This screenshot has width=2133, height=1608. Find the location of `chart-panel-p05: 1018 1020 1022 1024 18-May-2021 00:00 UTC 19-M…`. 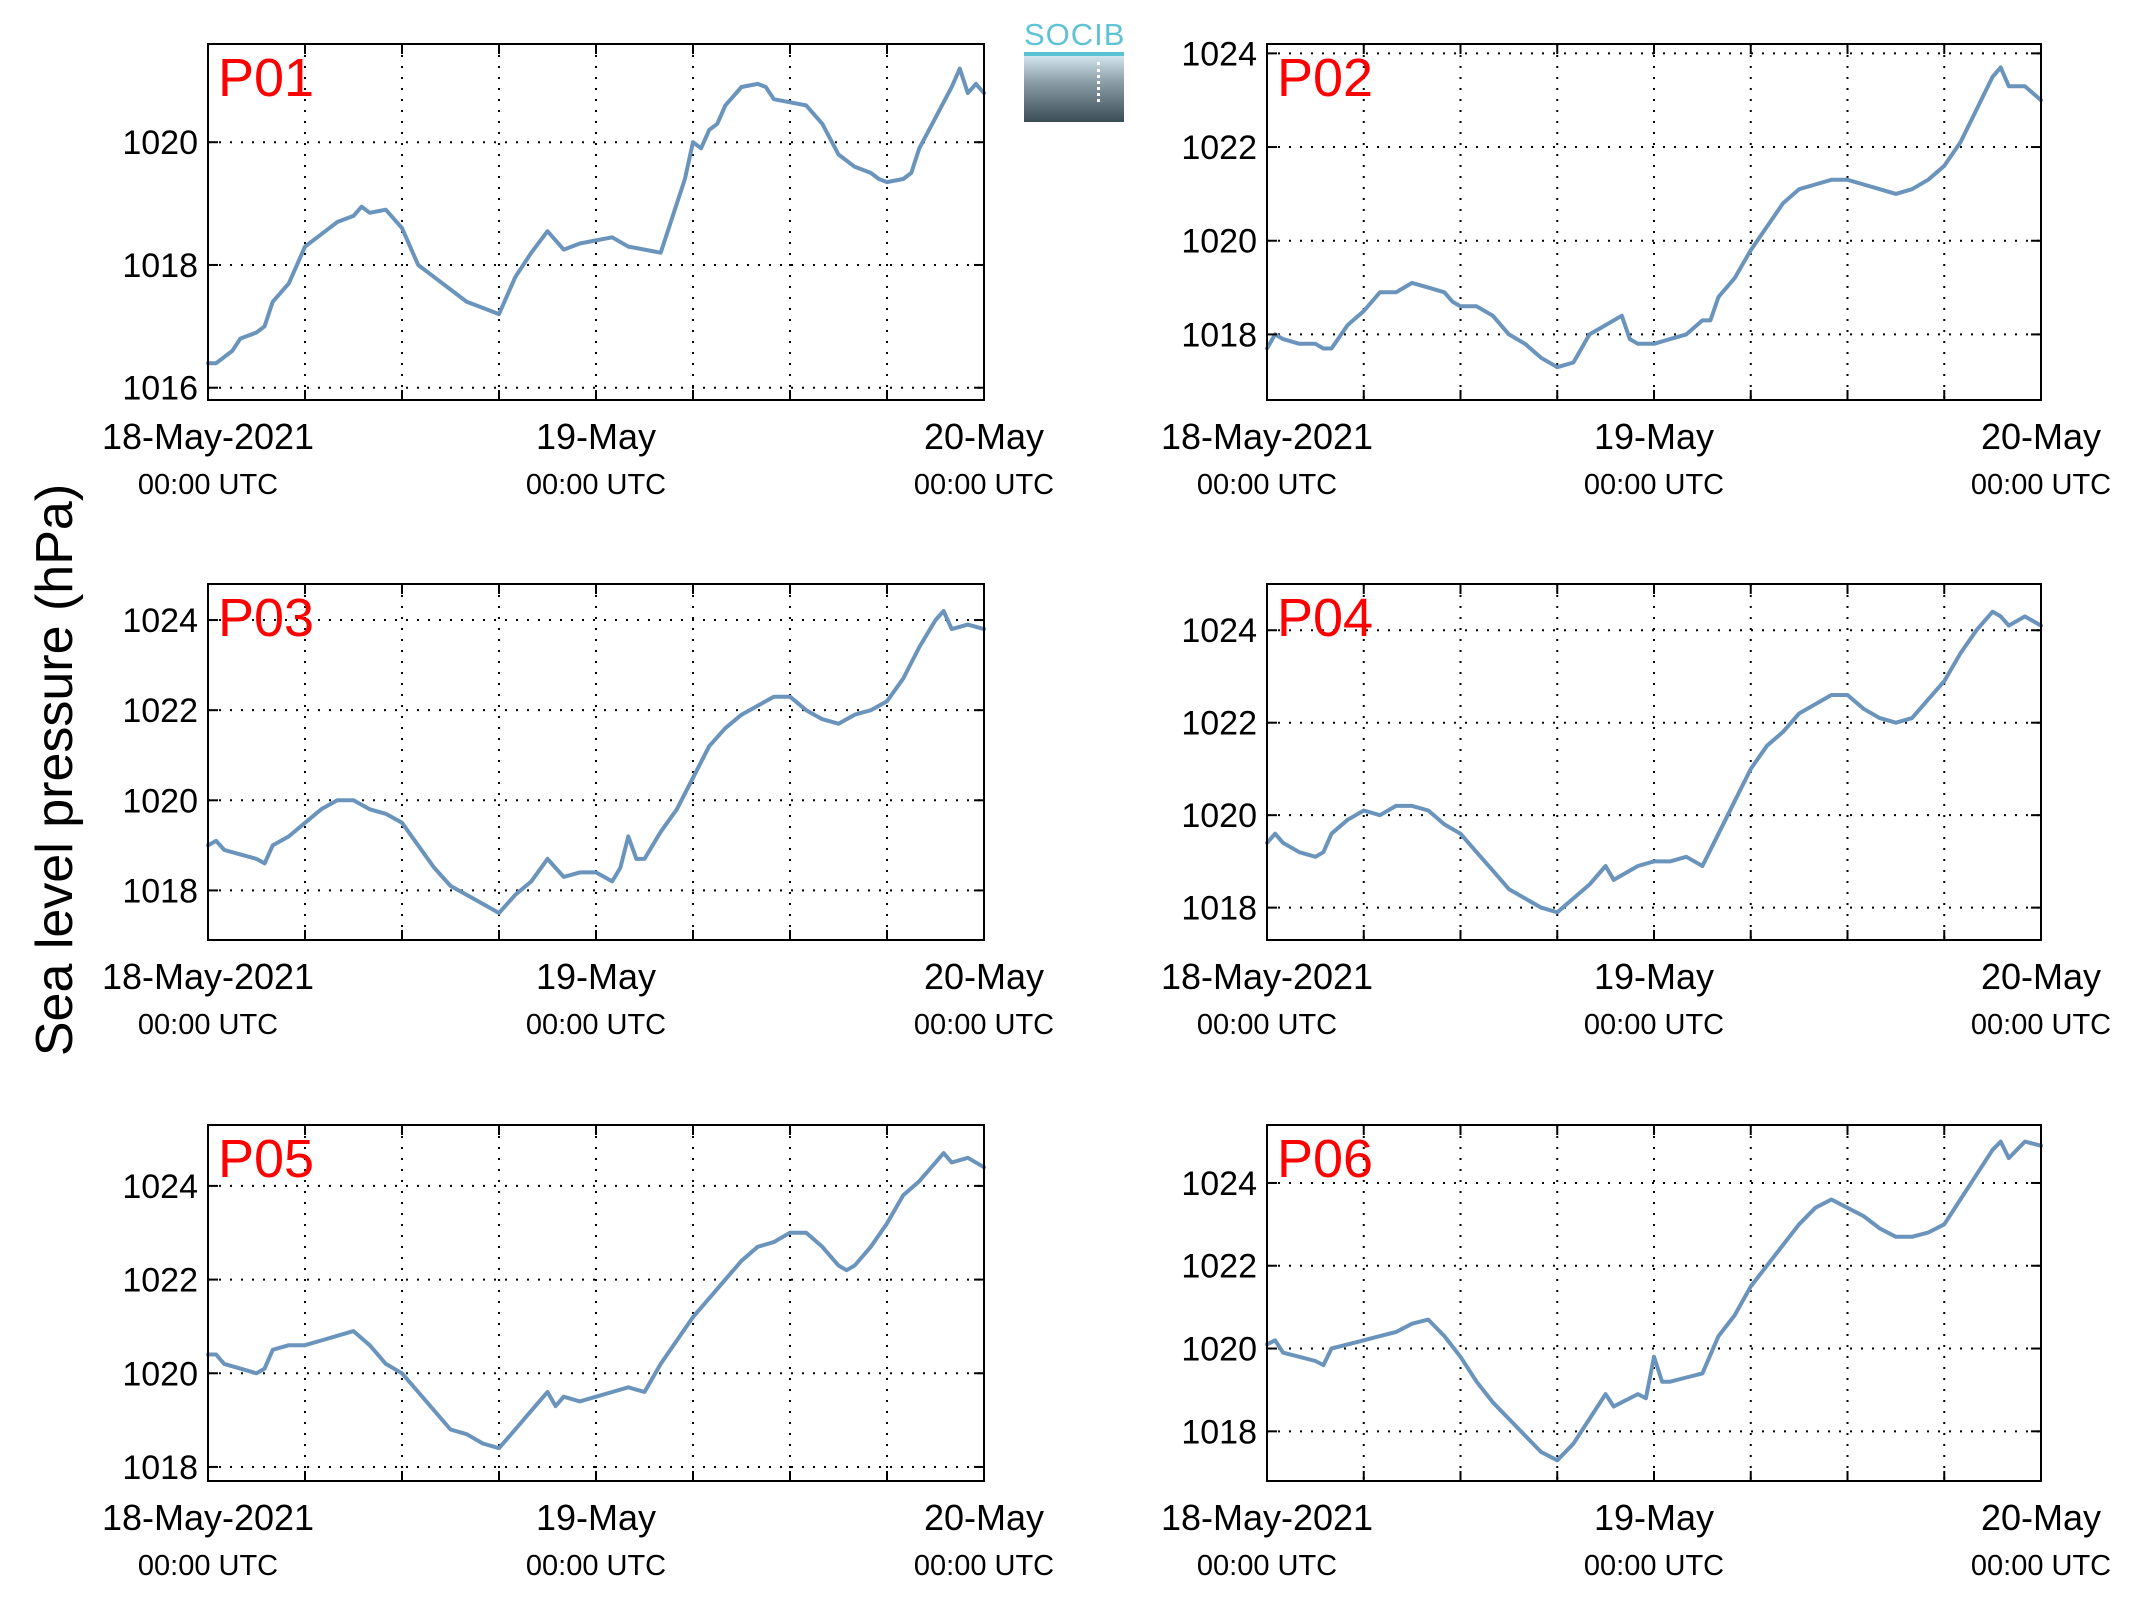

chart-panel-p05: 1018 1020 1022 1024 18-May-2021 00:00 UTC 19-M… is located at coordinates (578, 1353).